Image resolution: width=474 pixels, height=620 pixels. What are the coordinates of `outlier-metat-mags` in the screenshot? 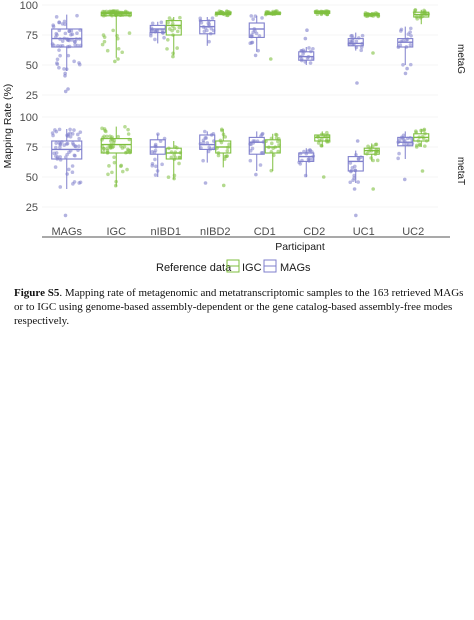 It's located at (65, 215).